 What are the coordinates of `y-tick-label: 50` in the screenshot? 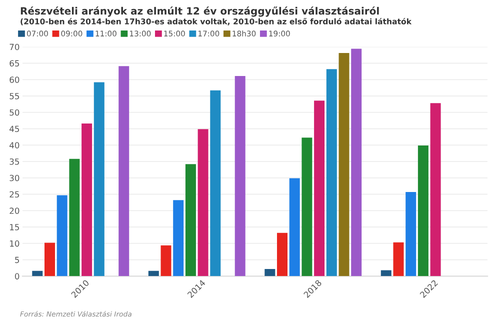 It's located at (15, 112).